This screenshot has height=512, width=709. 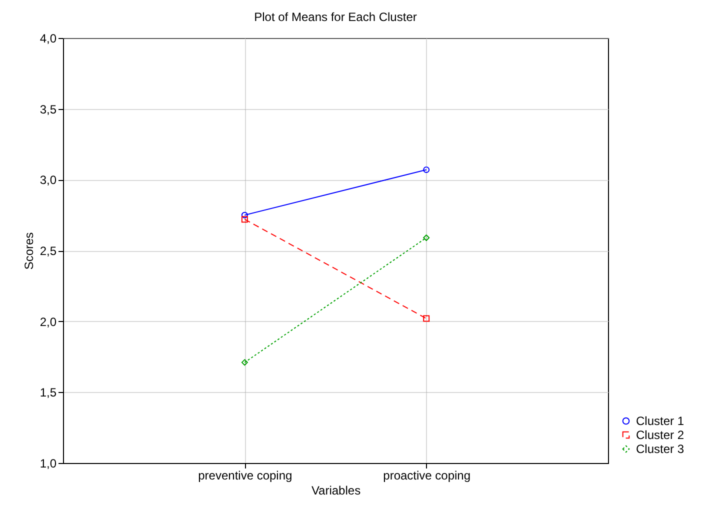 What do you see at coordinates (660, 449) in the screenshot?
I see `legend-label: Cluster 3` at bounding box center [660, 449].